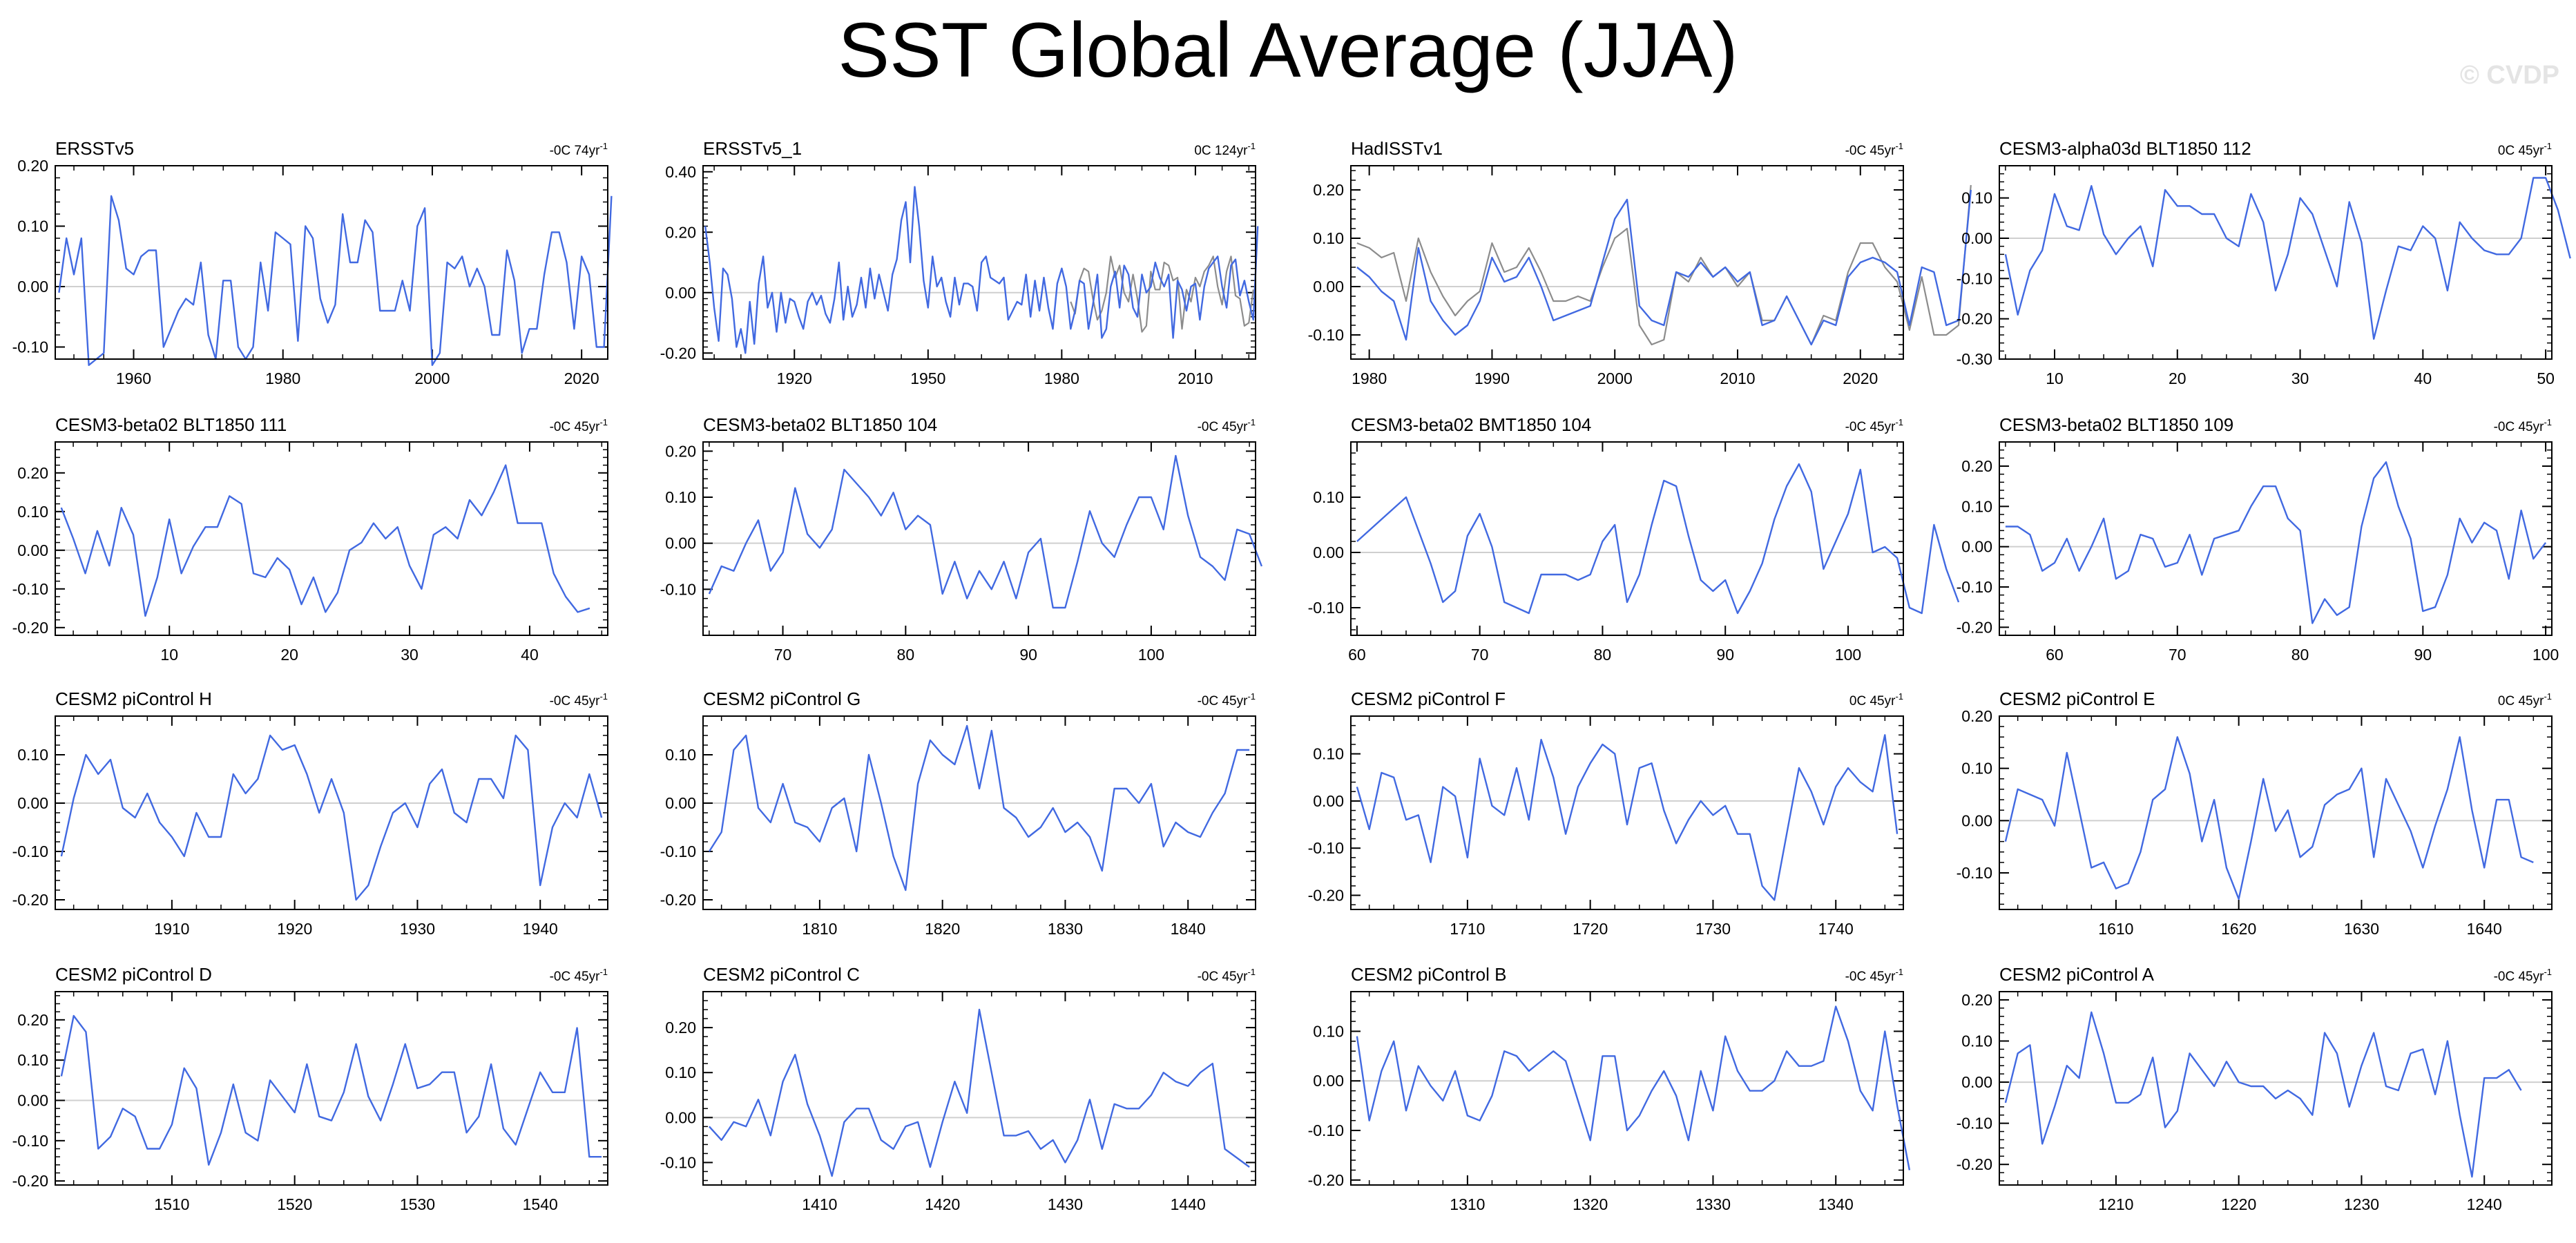 Image resolution: width=2576 pixels, height=1243 pixels. What do you see at coordinates (1590, 929) in the screenshot?
I see `x-tick-label: 1720` at bounding box center [1590, 929].